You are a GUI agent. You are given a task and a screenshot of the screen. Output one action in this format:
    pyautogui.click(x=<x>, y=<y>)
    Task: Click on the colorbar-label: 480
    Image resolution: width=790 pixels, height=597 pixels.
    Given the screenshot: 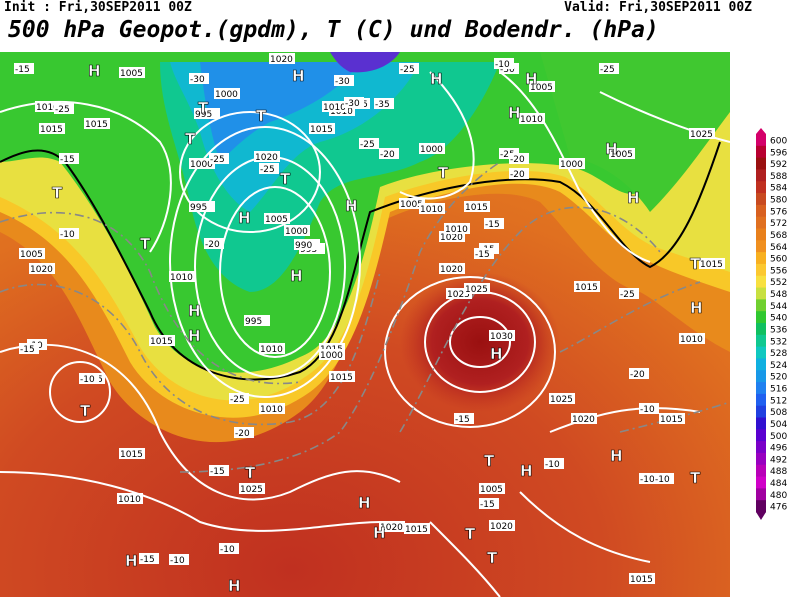 What is the action you would take?
    pyautogui.click(x=778, y=496)
    